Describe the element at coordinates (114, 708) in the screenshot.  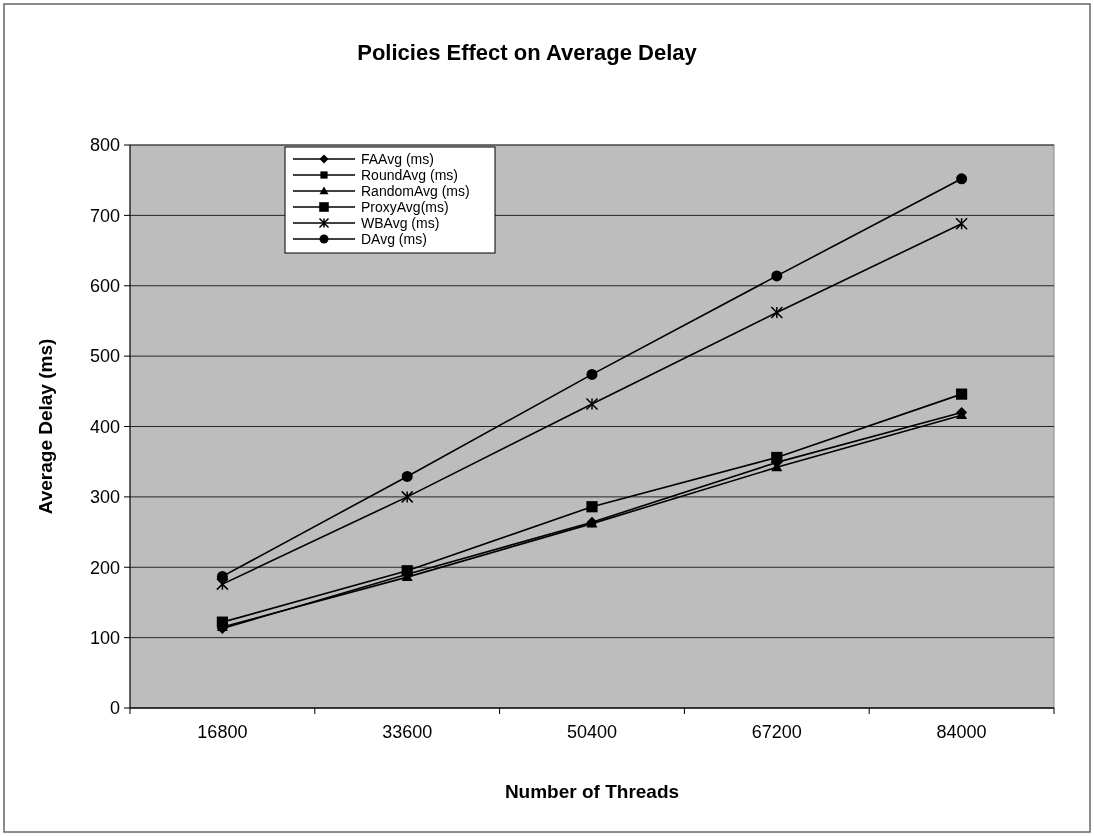
I see `y-tick-label: 0` at that location.